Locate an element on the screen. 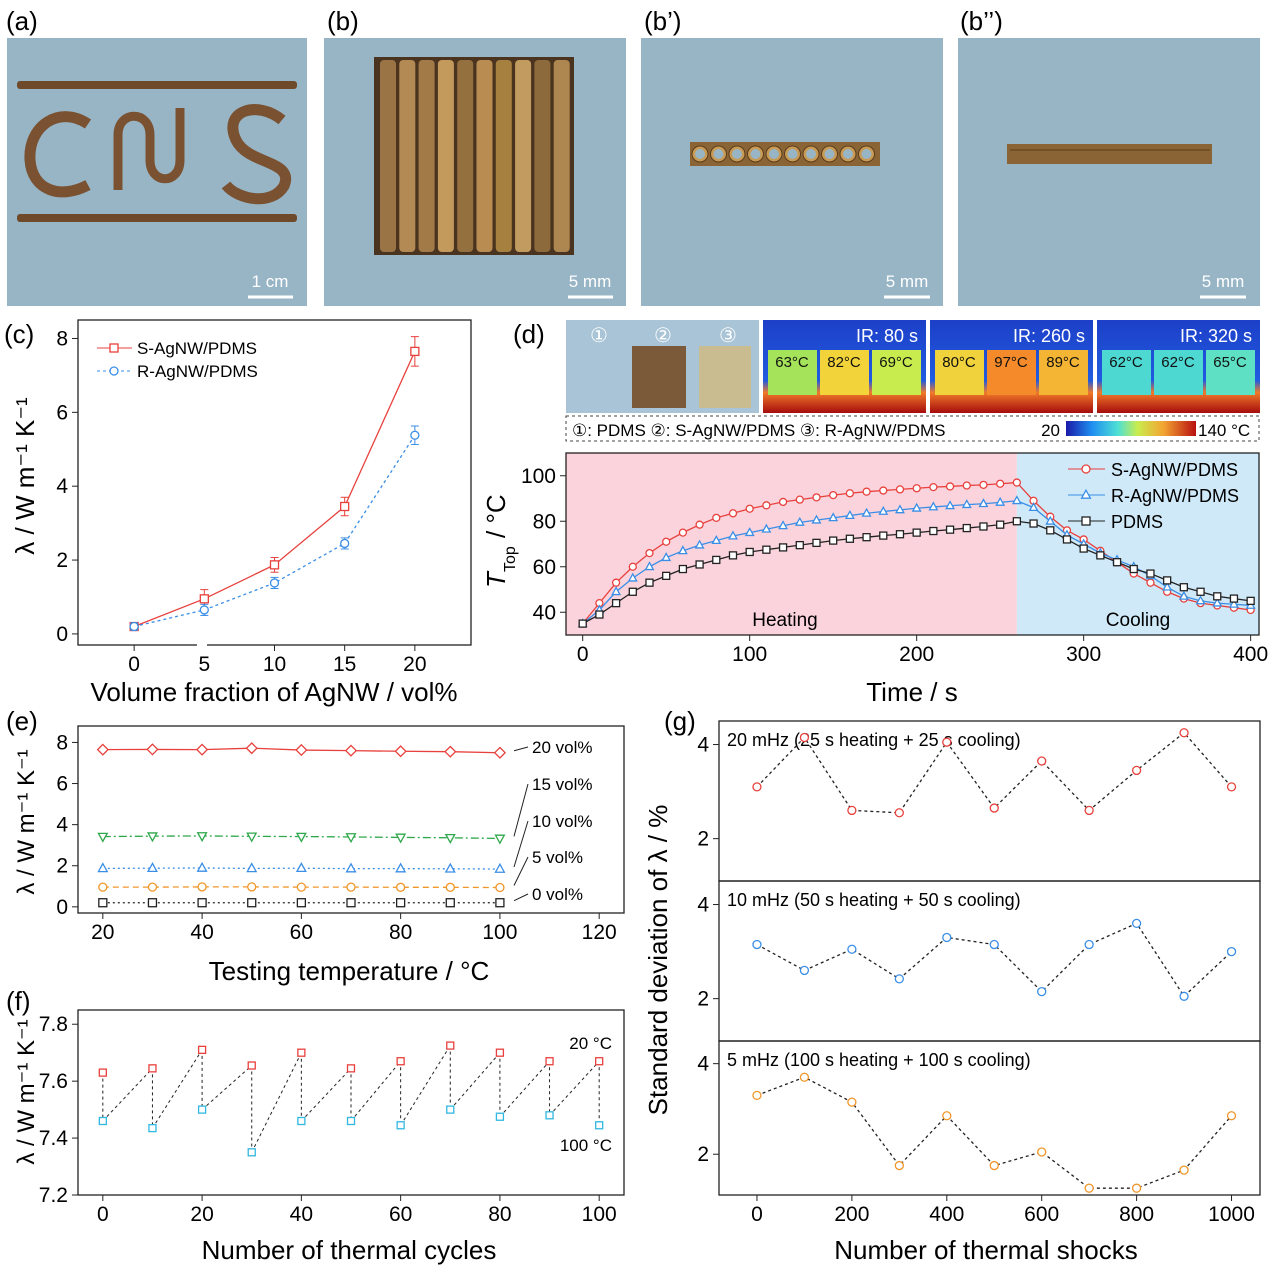 The width and height of the screenshot is (1268, 1272). chart-g-3-xtick-label: 400 is located at coordinates (946, 1214).